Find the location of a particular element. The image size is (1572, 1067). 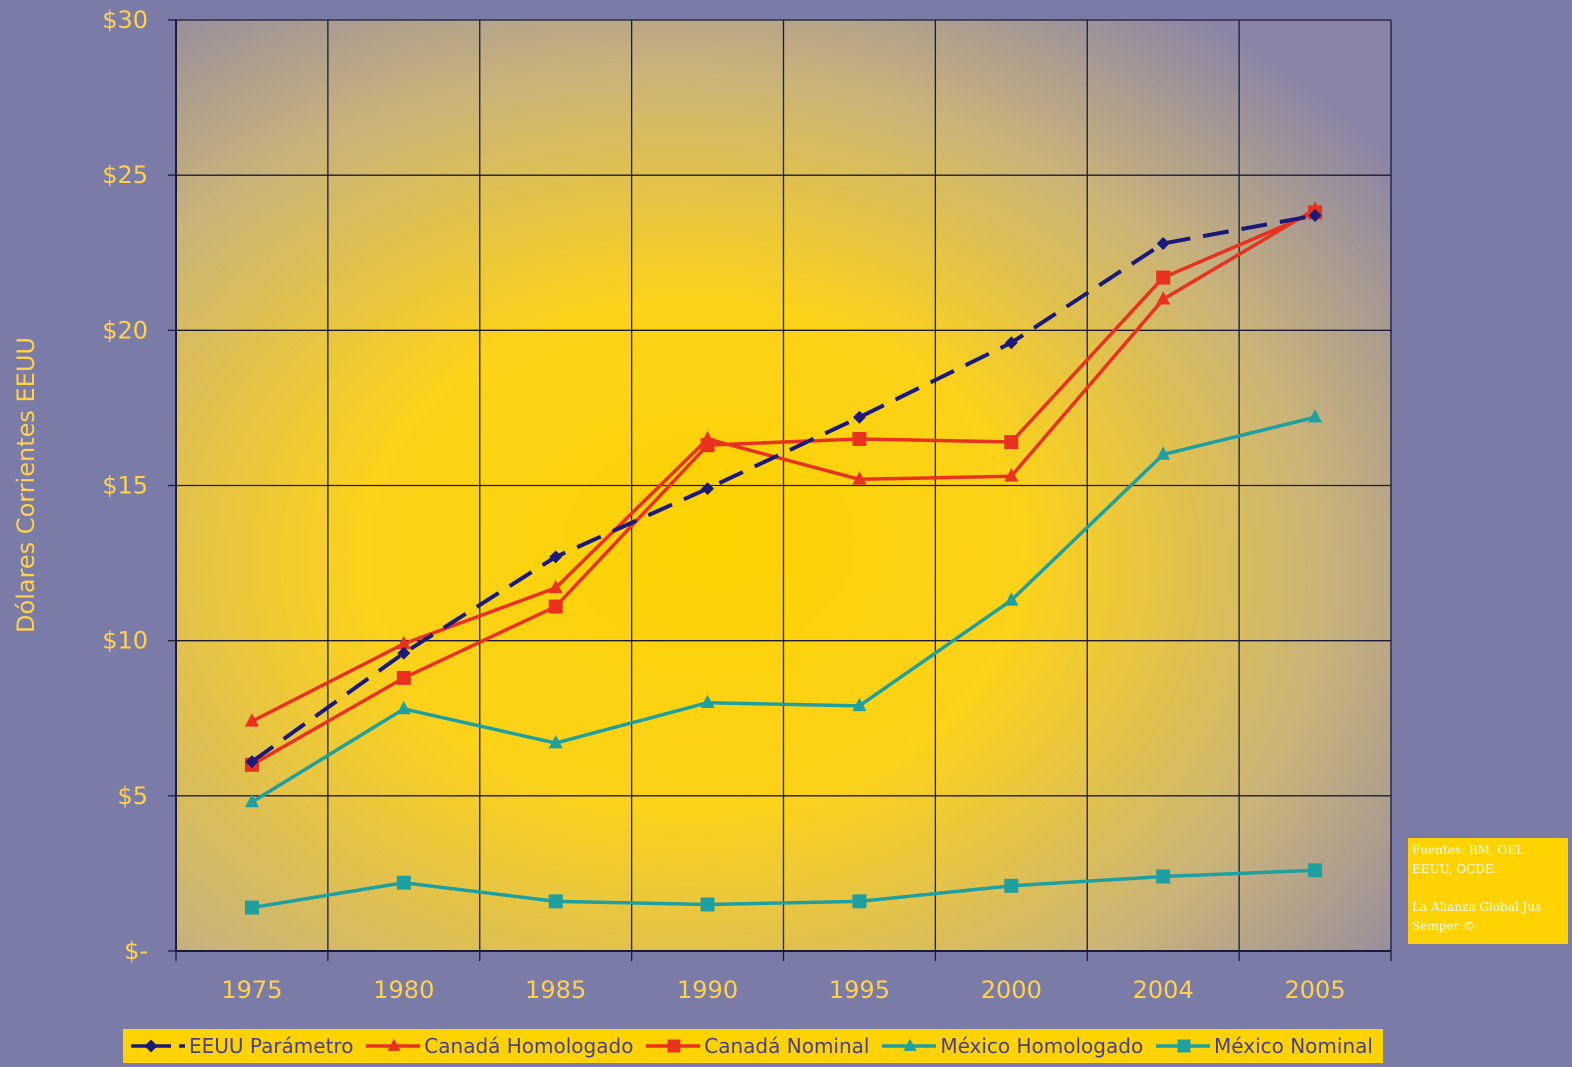

x-tick-label: 1985 is located at coordinates (555, 990).